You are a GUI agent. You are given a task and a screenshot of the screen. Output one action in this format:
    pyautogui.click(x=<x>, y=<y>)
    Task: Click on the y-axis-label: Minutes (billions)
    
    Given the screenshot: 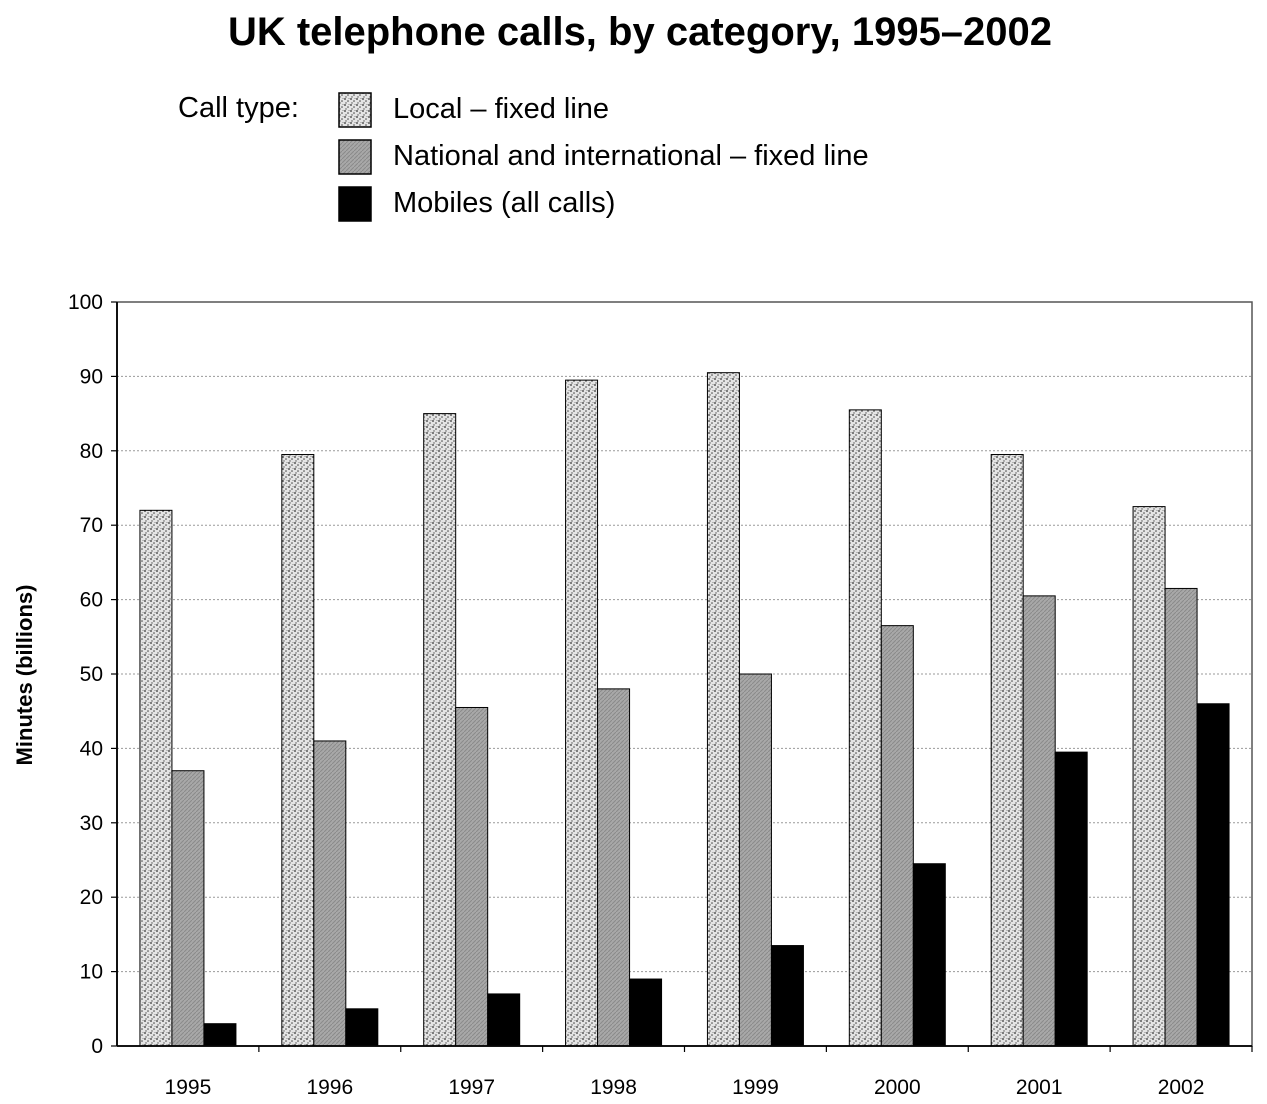 What is the action you would take?
    pyautogui.click(x=24, y=675)
    